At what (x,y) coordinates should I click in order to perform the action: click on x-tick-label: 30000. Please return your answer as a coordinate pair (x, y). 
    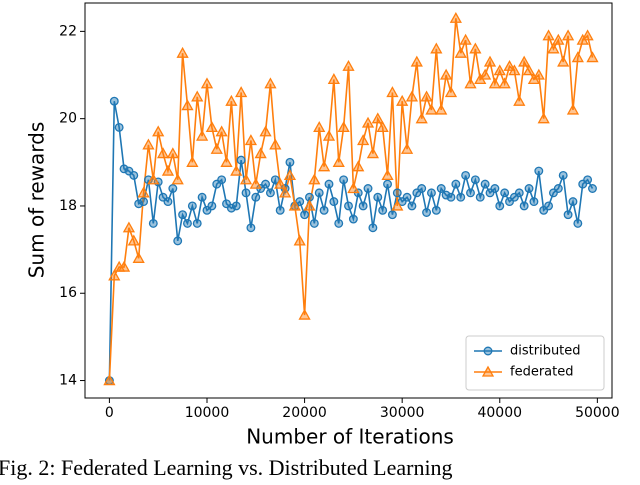
    Looking at the image, I should click on (402, 413).